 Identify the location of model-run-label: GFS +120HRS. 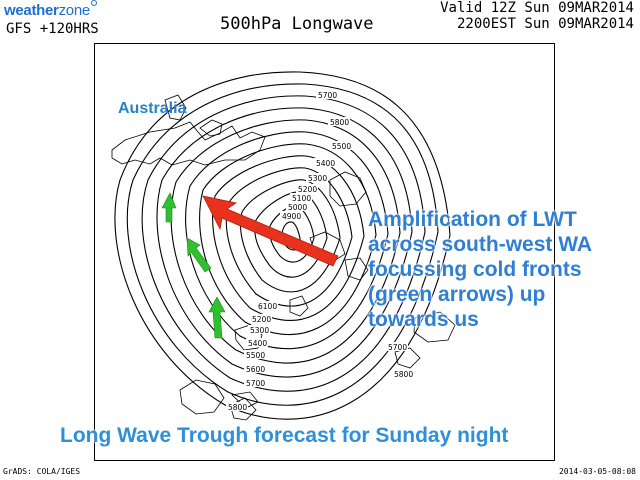
(52, 29).